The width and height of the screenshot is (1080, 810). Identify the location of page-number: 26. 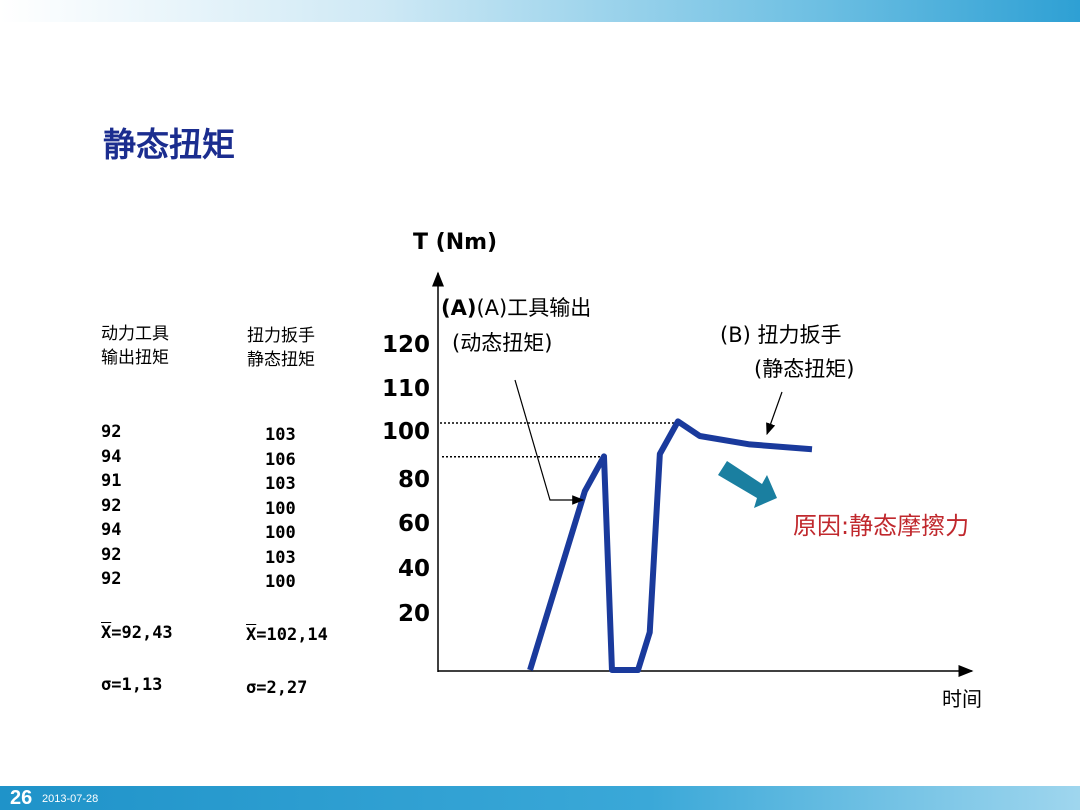
(21, 798).